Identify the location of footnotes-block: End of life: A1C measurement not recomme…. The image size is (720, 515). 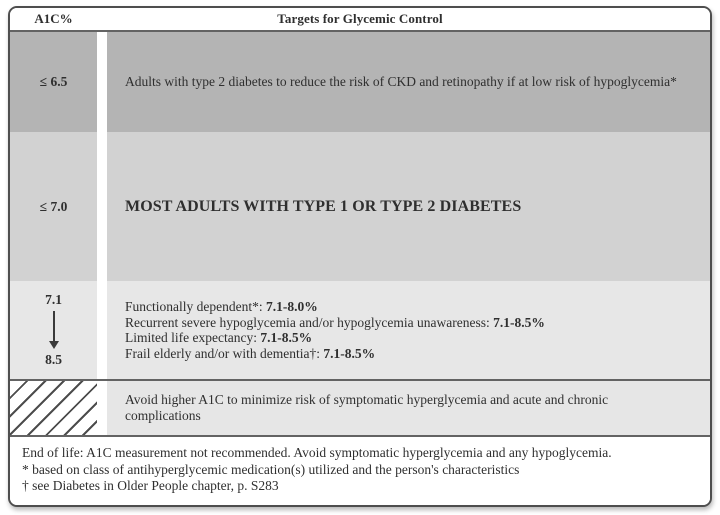
(360, 471).